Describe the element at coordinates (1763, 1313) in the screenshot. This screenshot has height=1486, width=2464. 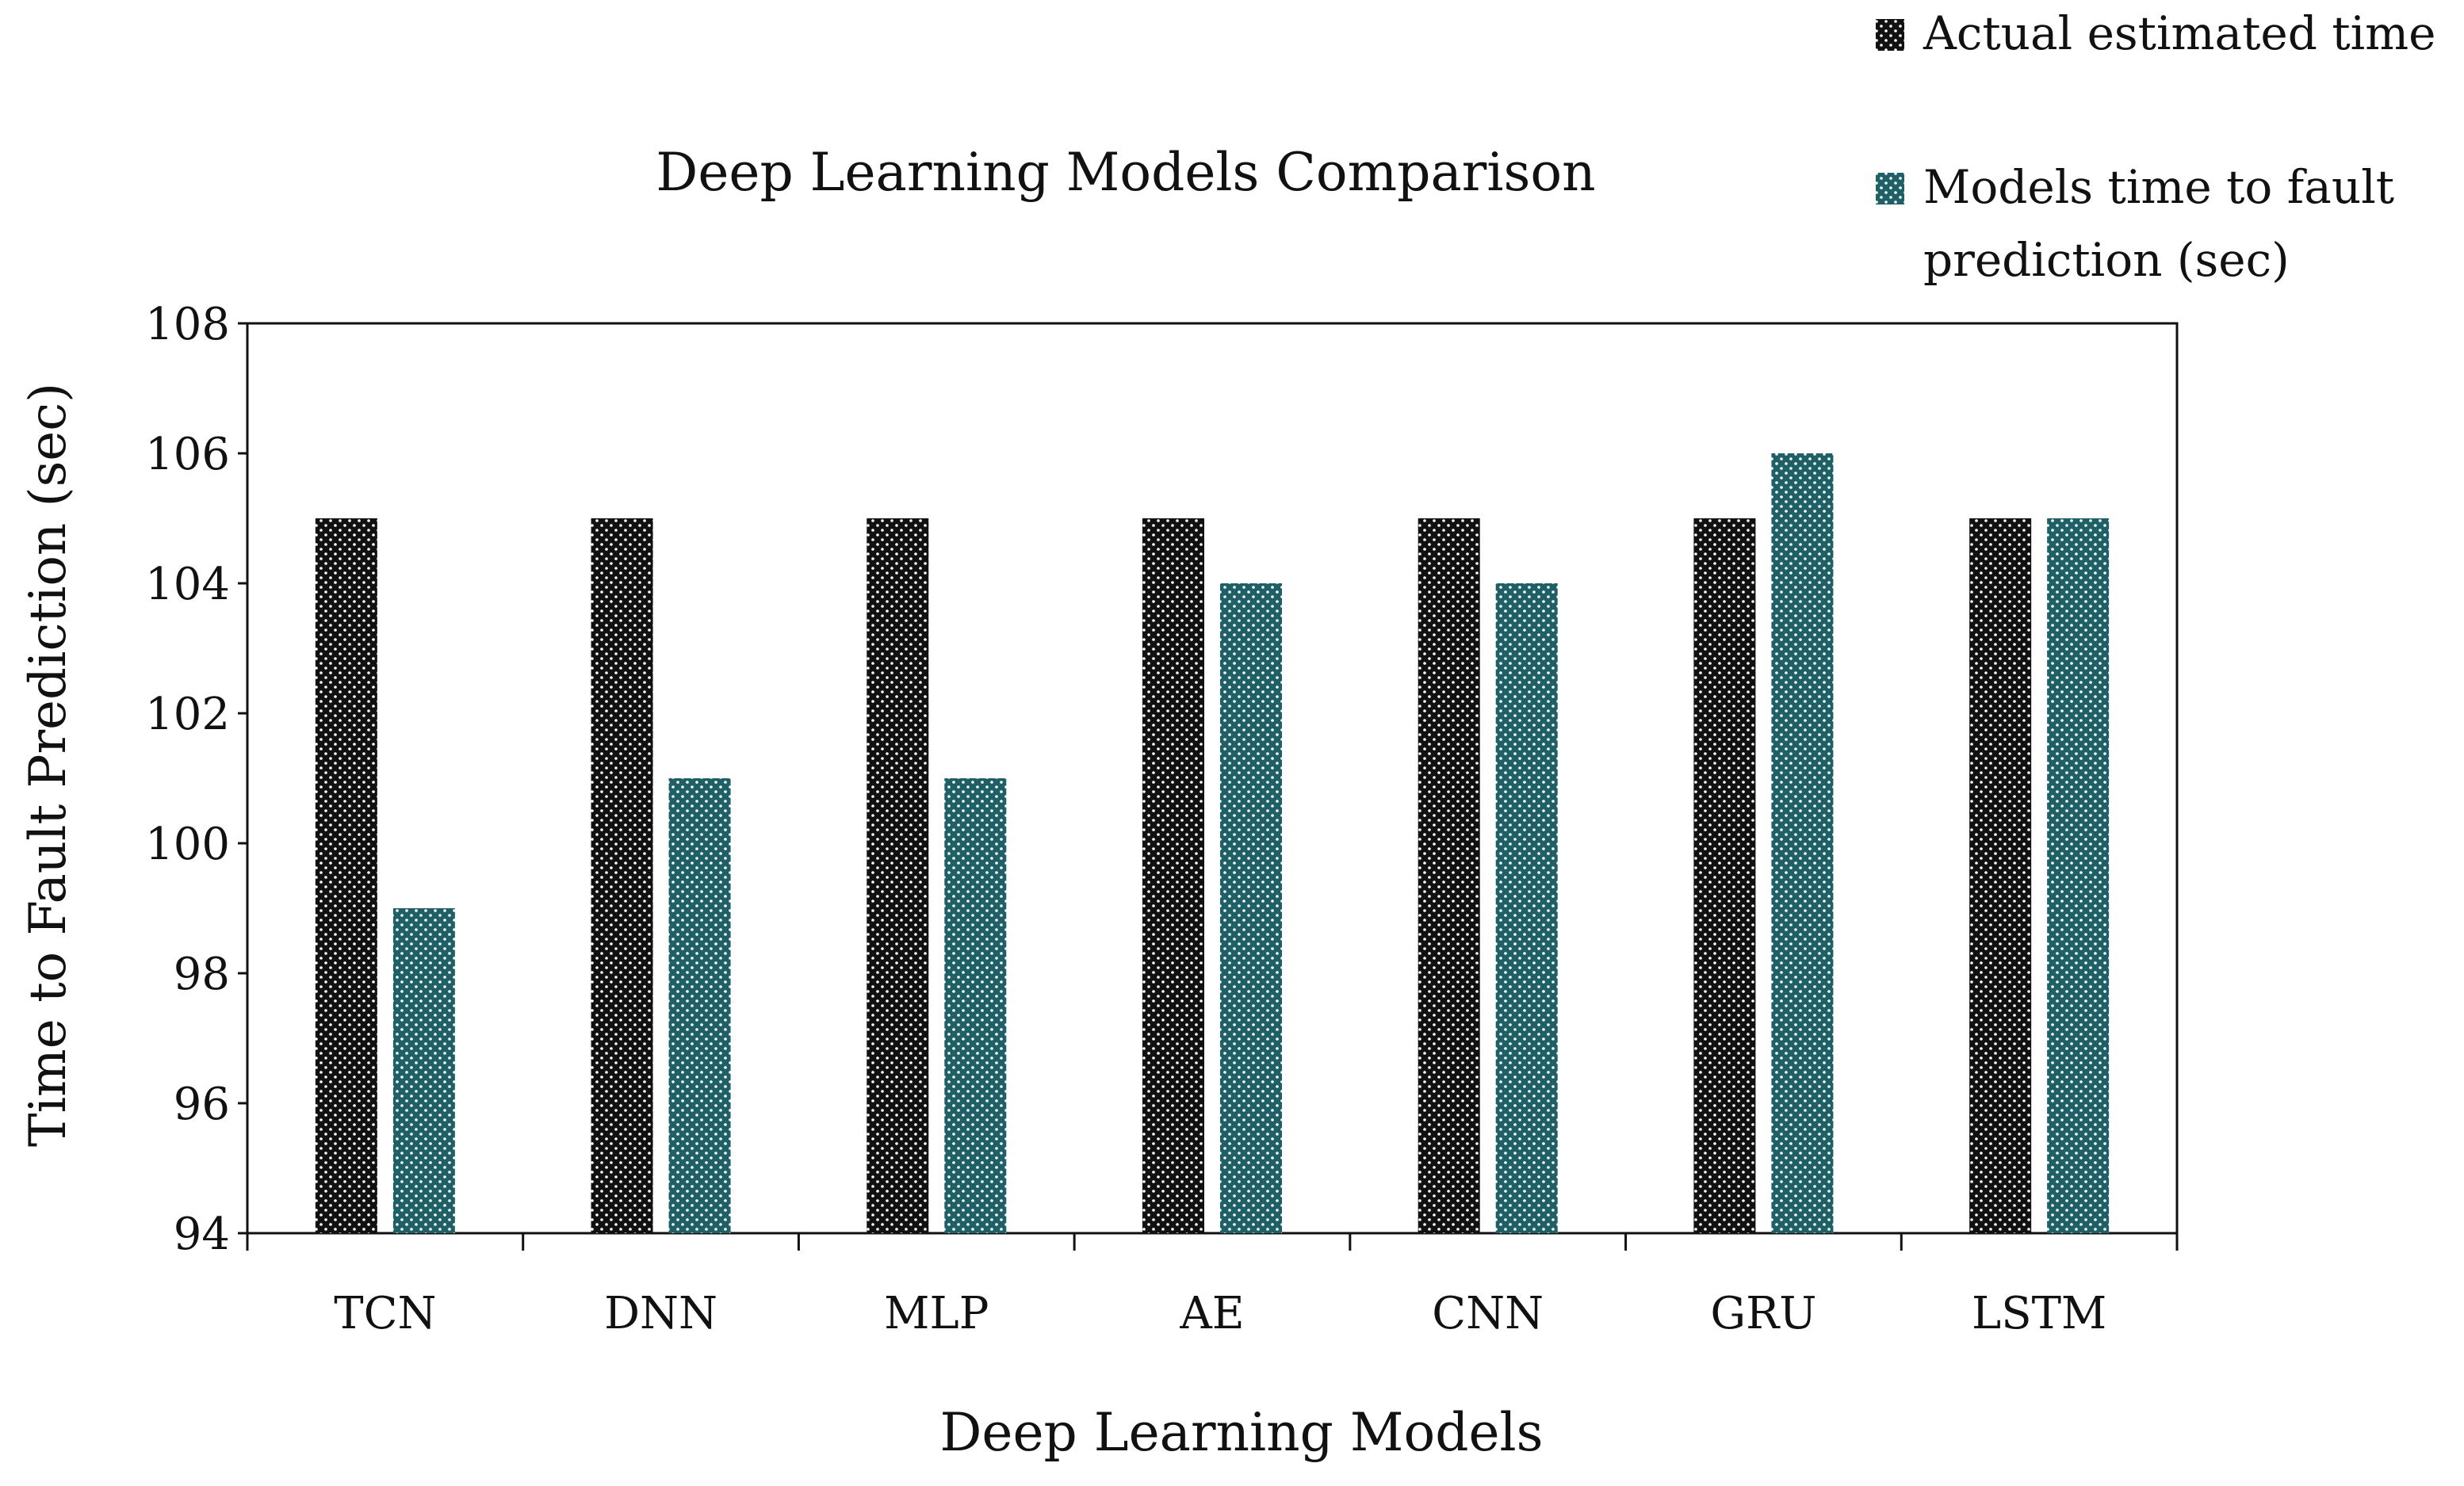
I see `x-tick-label: GRU` at that location.